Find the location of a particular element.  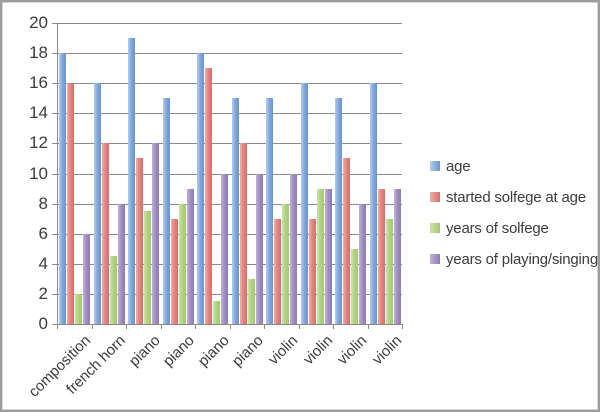

y-tick-label: 16 is located at coordinates (38, 83).